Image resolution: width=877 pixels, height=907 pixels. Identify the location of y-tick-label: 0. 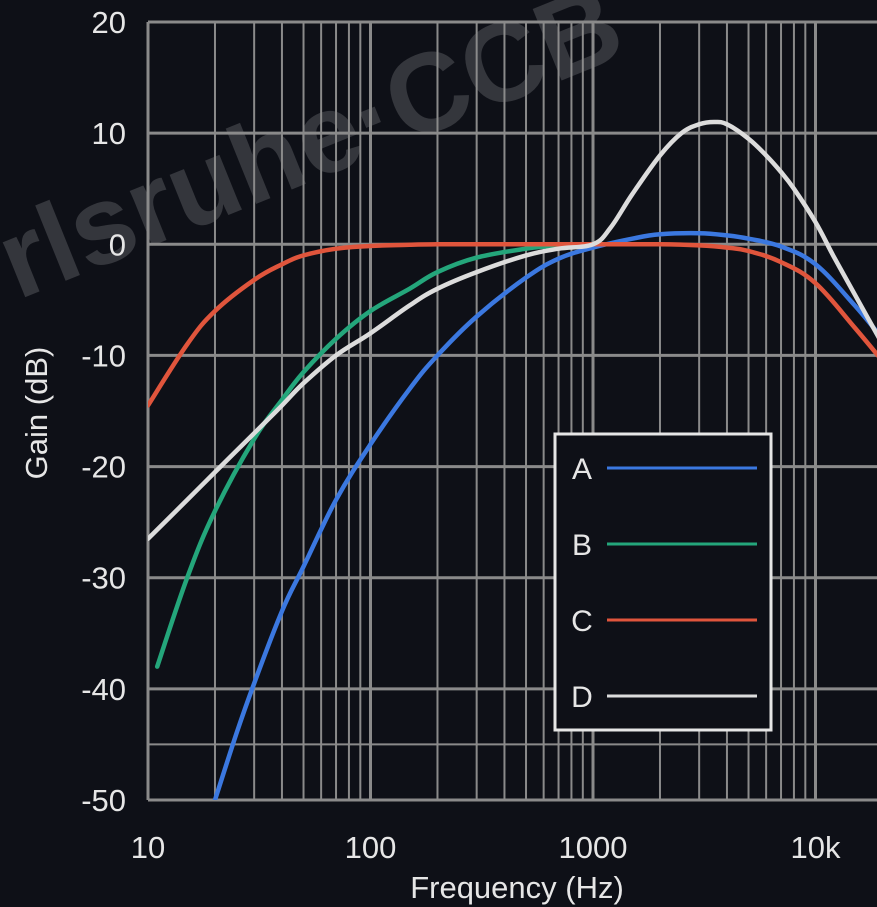
(117, 244).